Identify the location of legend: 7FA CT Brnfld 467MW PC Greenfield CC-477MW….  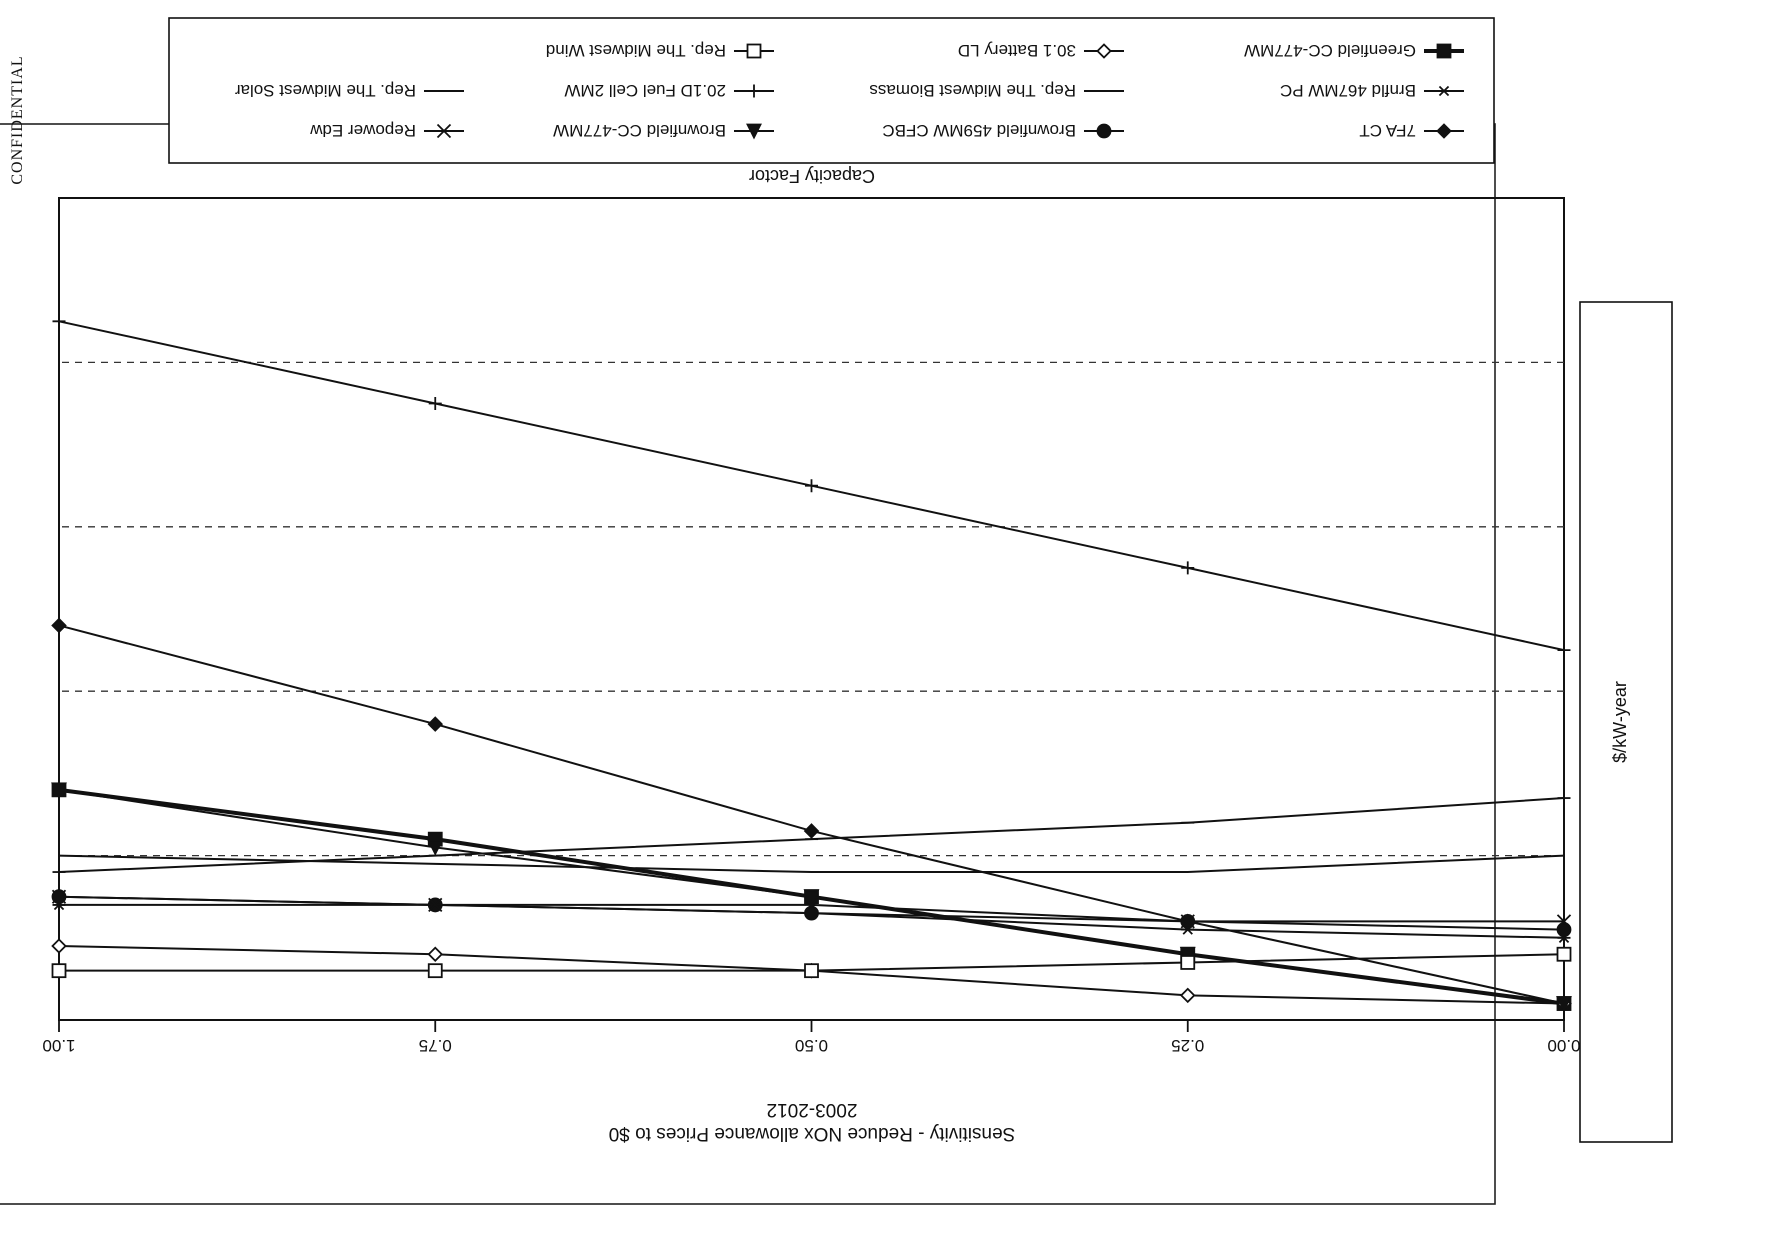
(849, 90).